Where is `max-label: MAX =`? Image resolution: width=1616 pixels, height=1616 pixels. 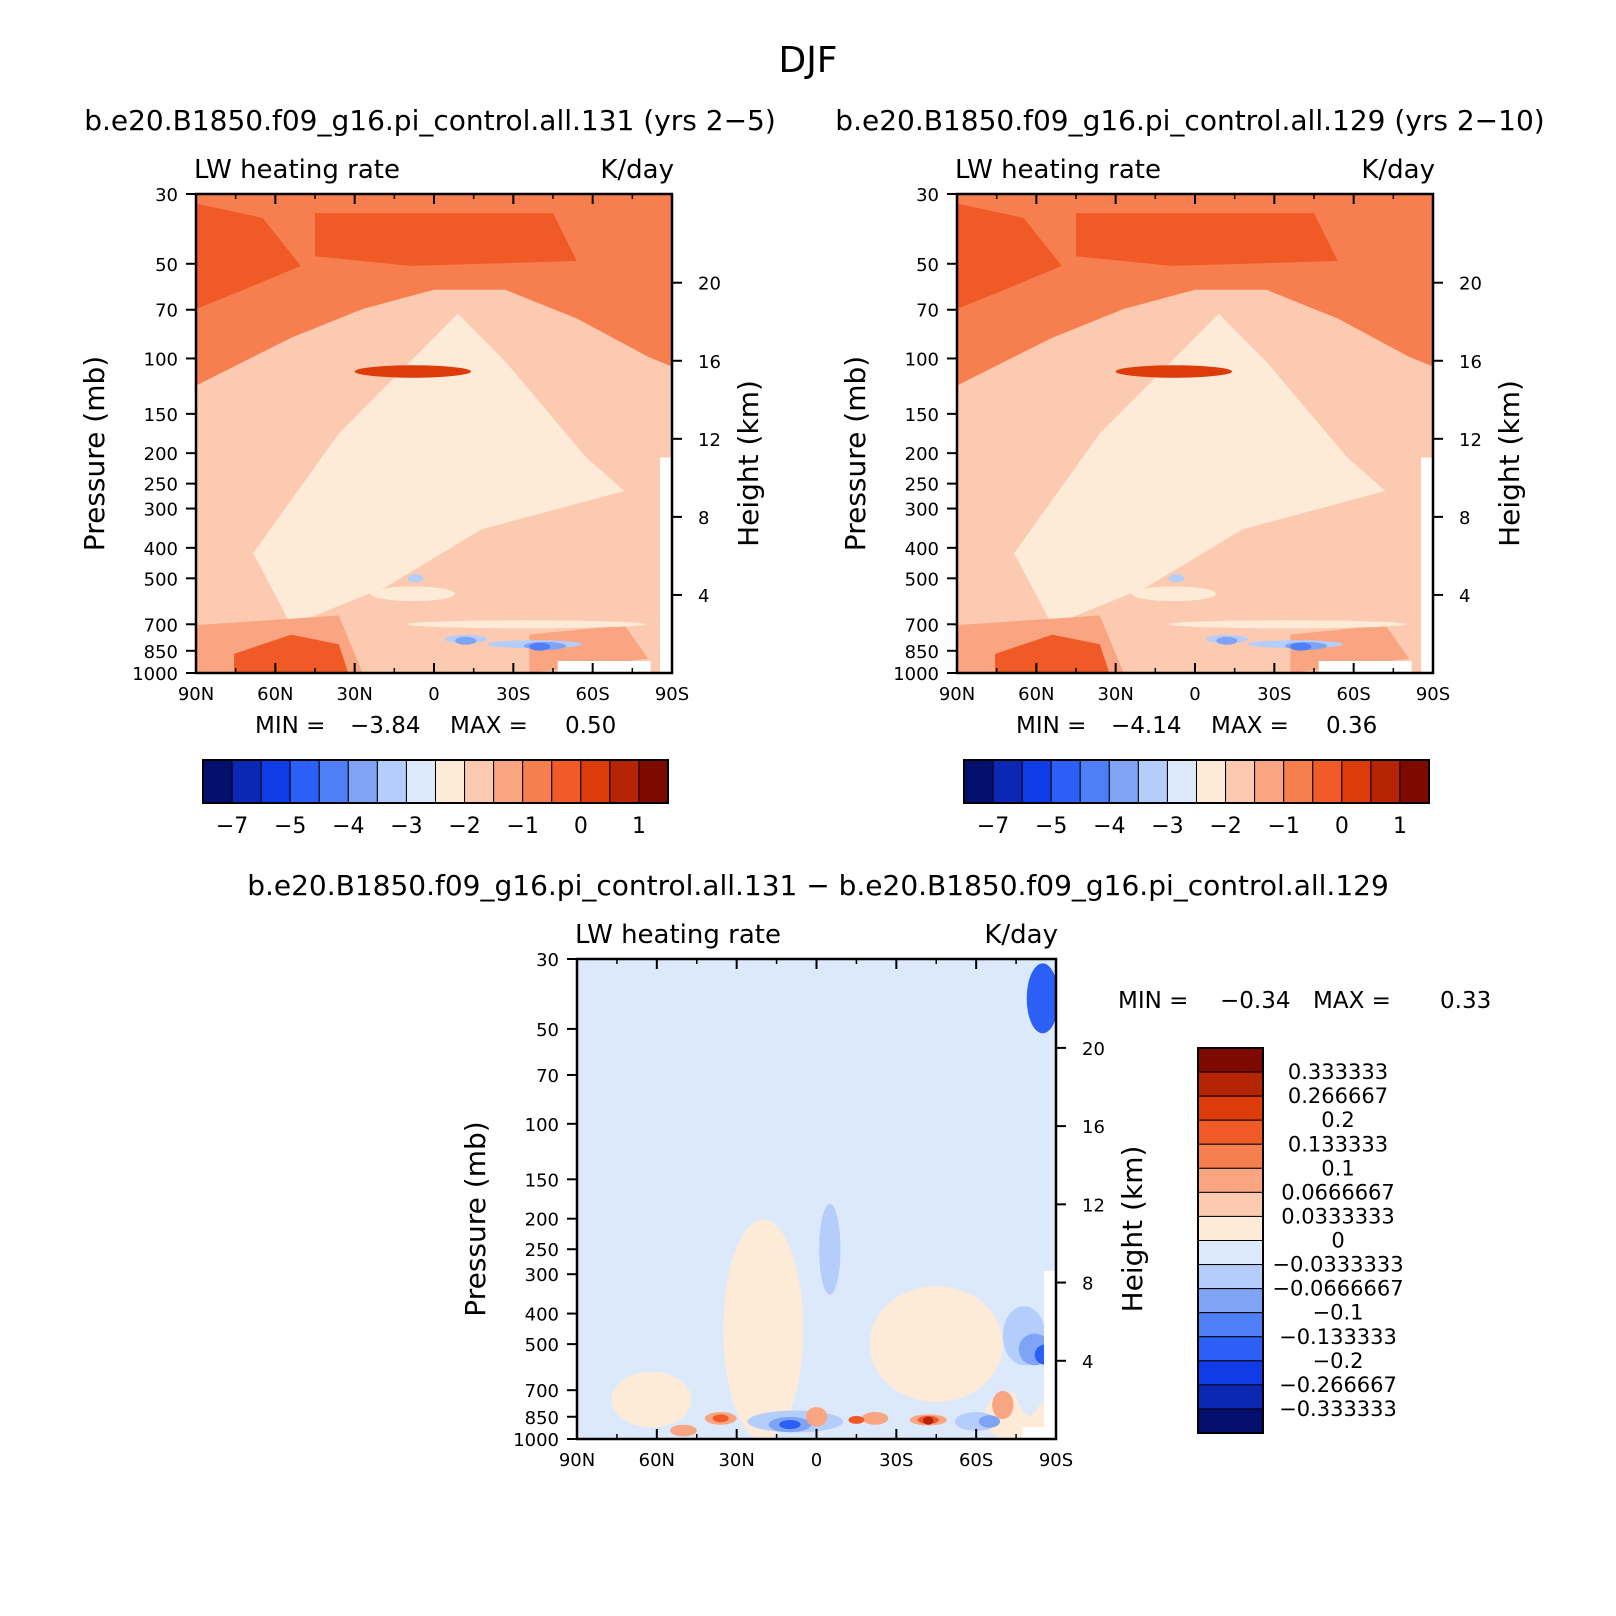 max-label: MAX = is located at coordinates (1250, 726).